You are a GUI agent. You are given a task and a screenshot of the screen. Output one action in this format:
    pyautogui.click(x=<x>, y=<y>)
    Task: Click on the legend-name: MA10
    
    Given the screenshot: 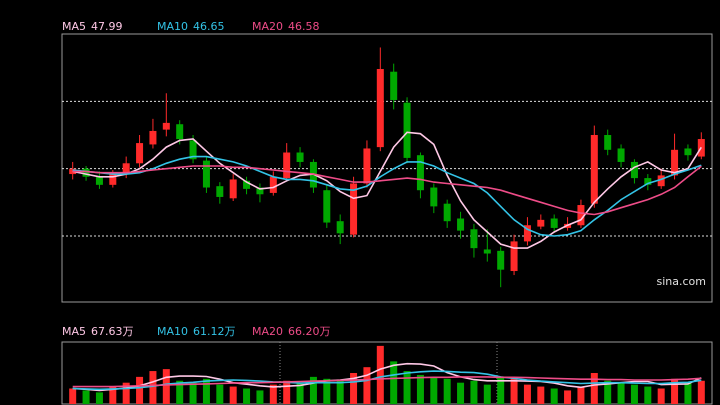 What is the action you would take?
    pyautogui.click(x=172, y=331)
    